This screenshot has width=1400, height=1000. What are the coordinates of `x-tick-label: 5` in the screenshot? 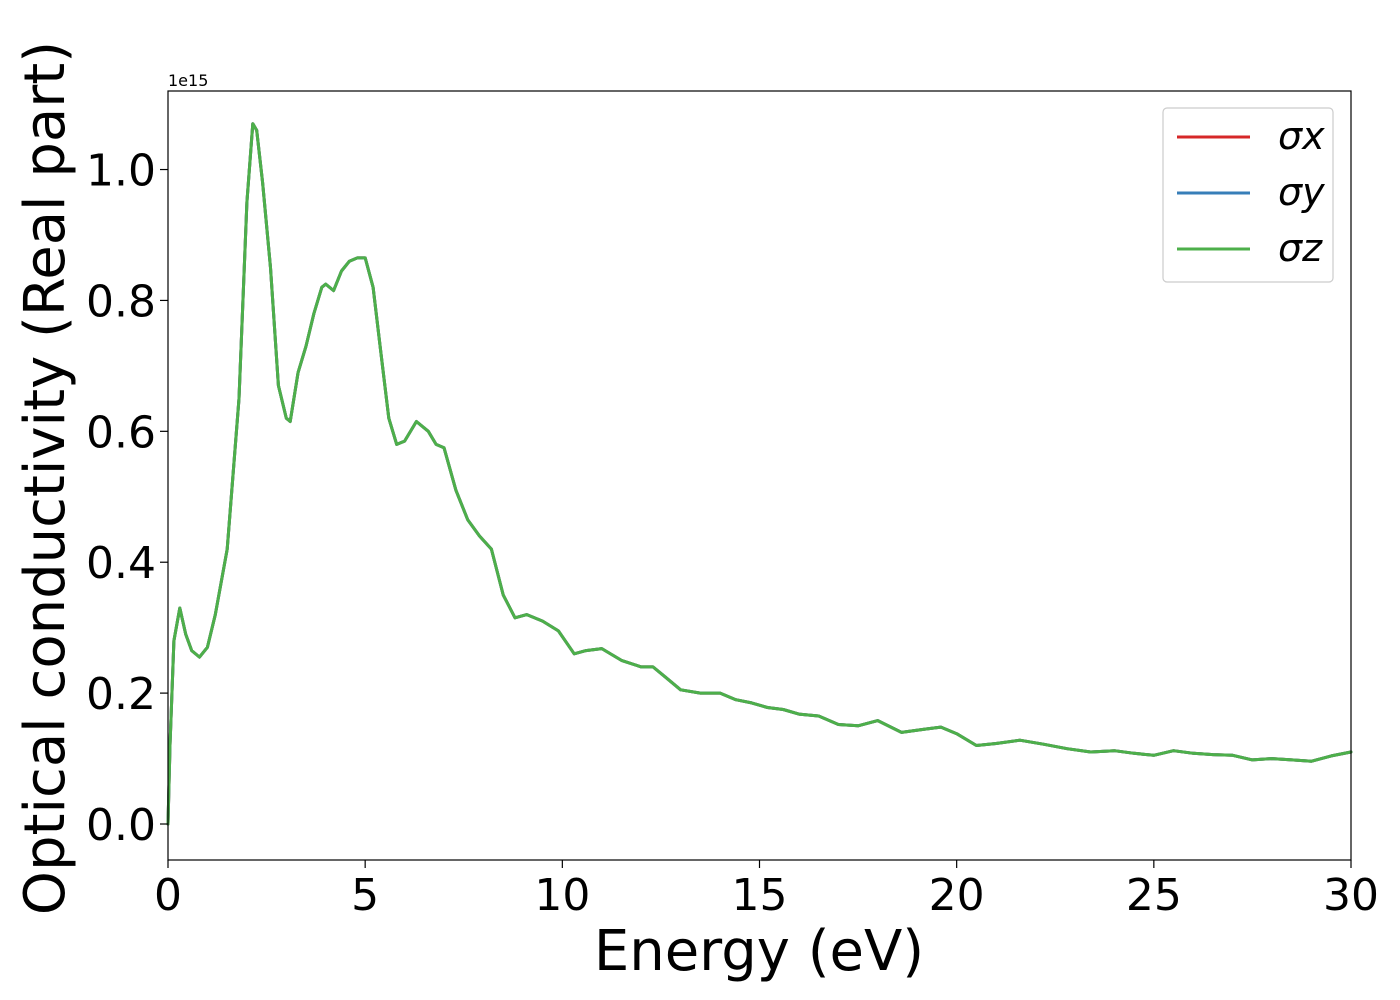 It's located at (365, 895).